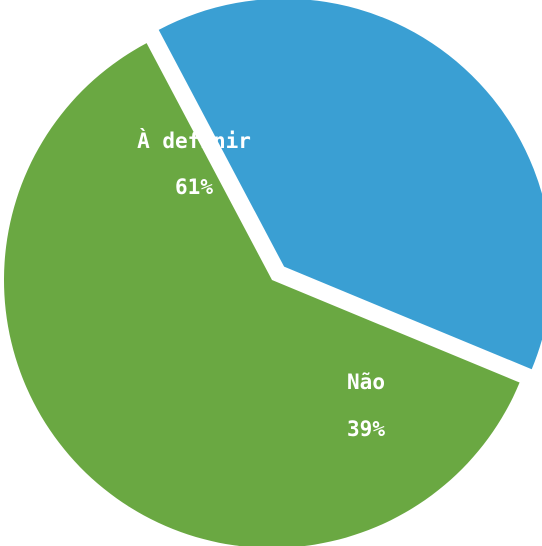 The width and height of the screenshot is (542, 546). Describe the element at coordinates (366, 429) in the screenshot. I see `slice-value-nao: 39%` at that location.